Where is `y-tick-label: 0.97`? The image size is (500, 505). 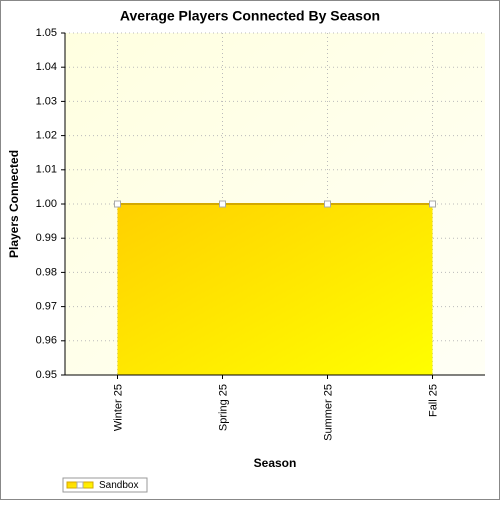 y-tick-label: 0.97 is located at coordinates (46, 307).